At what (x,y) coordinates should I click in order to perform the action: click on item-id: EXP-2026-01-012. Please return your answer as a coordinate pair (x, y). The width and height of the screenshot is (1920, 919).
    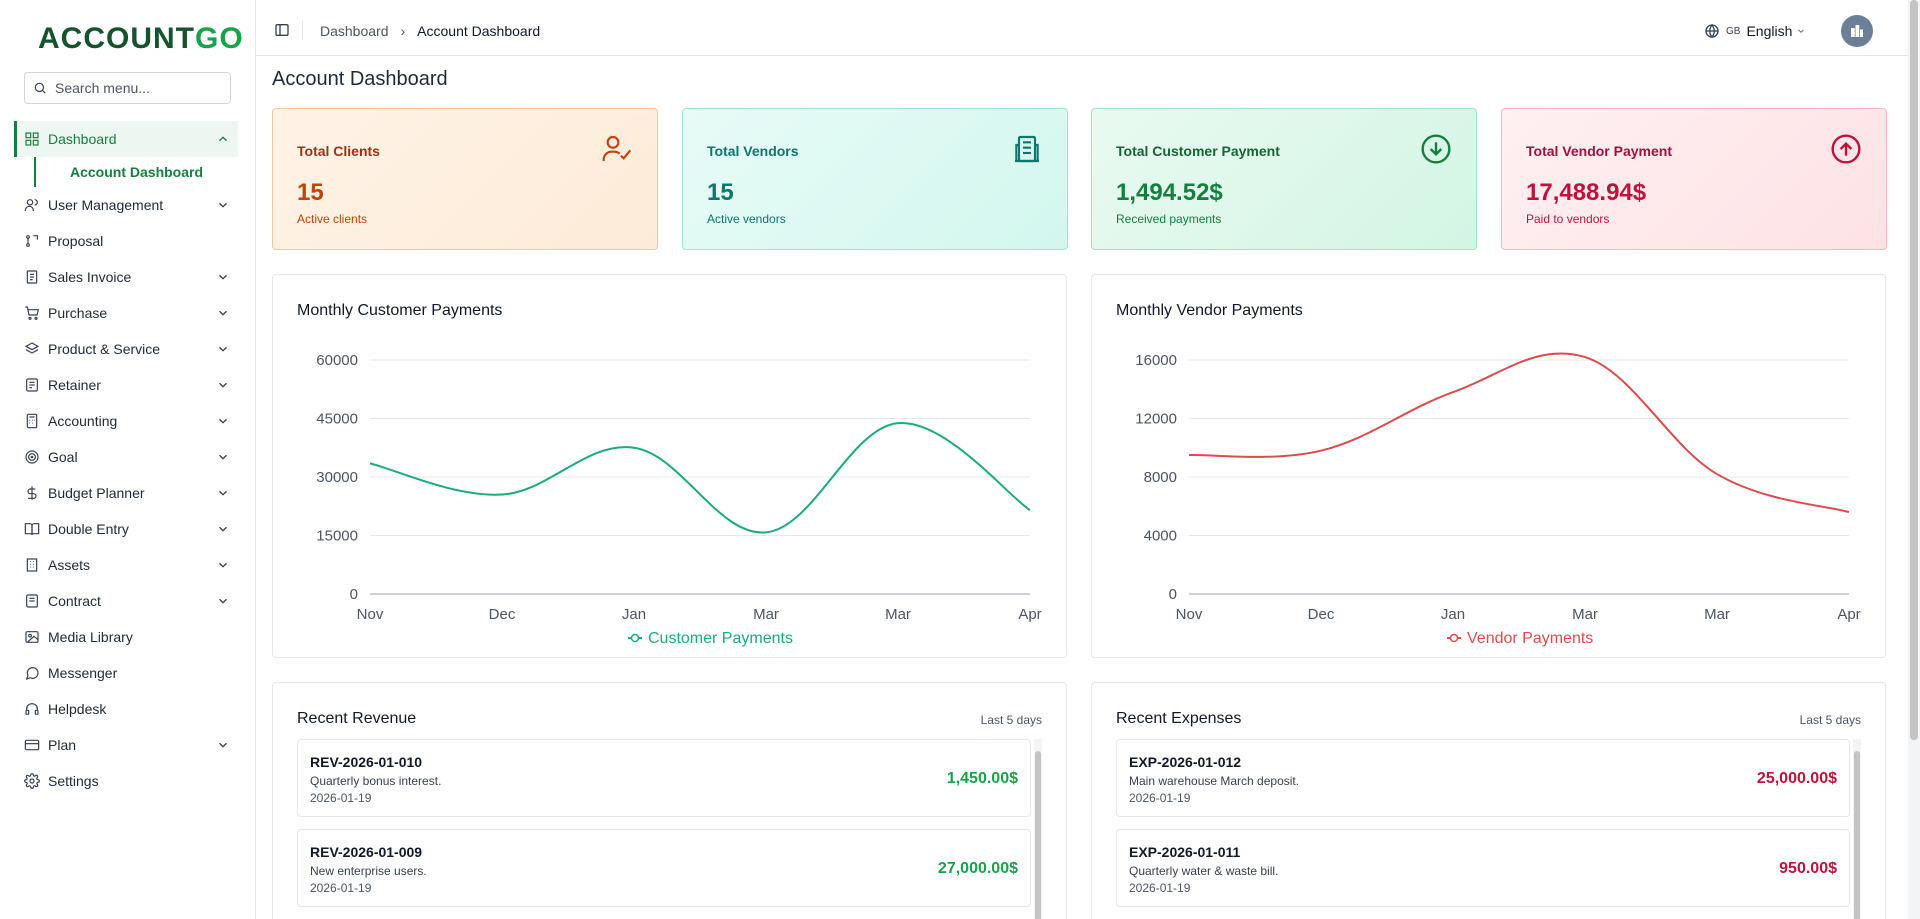
    Looking at the image, I should click on (1185, 762).